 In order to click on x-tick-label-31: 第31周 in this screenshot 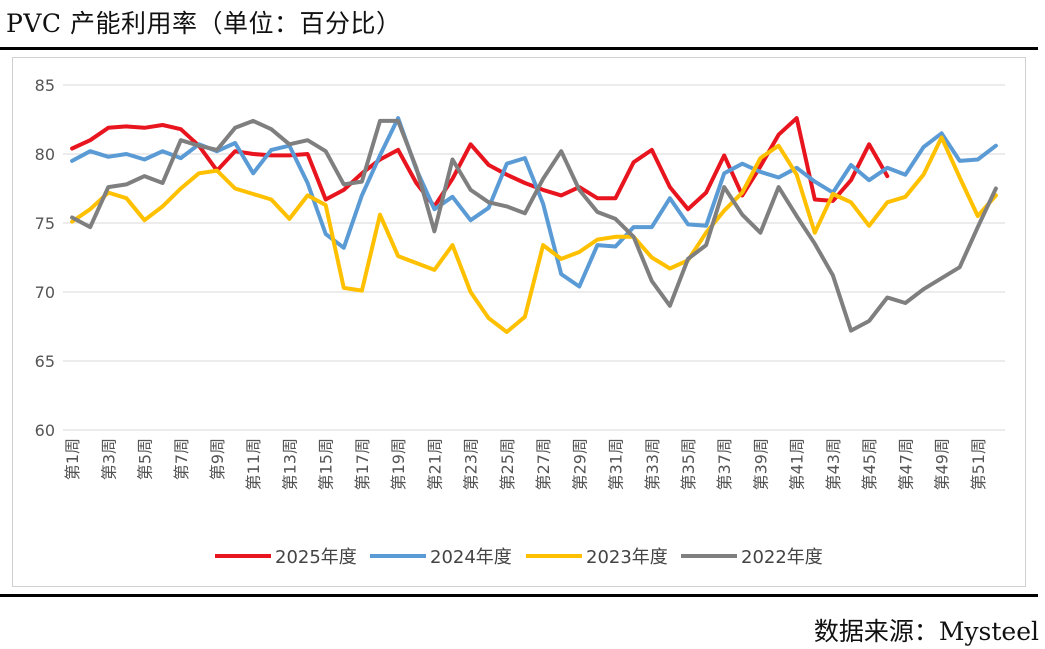, I will do `click(616, 464)`.